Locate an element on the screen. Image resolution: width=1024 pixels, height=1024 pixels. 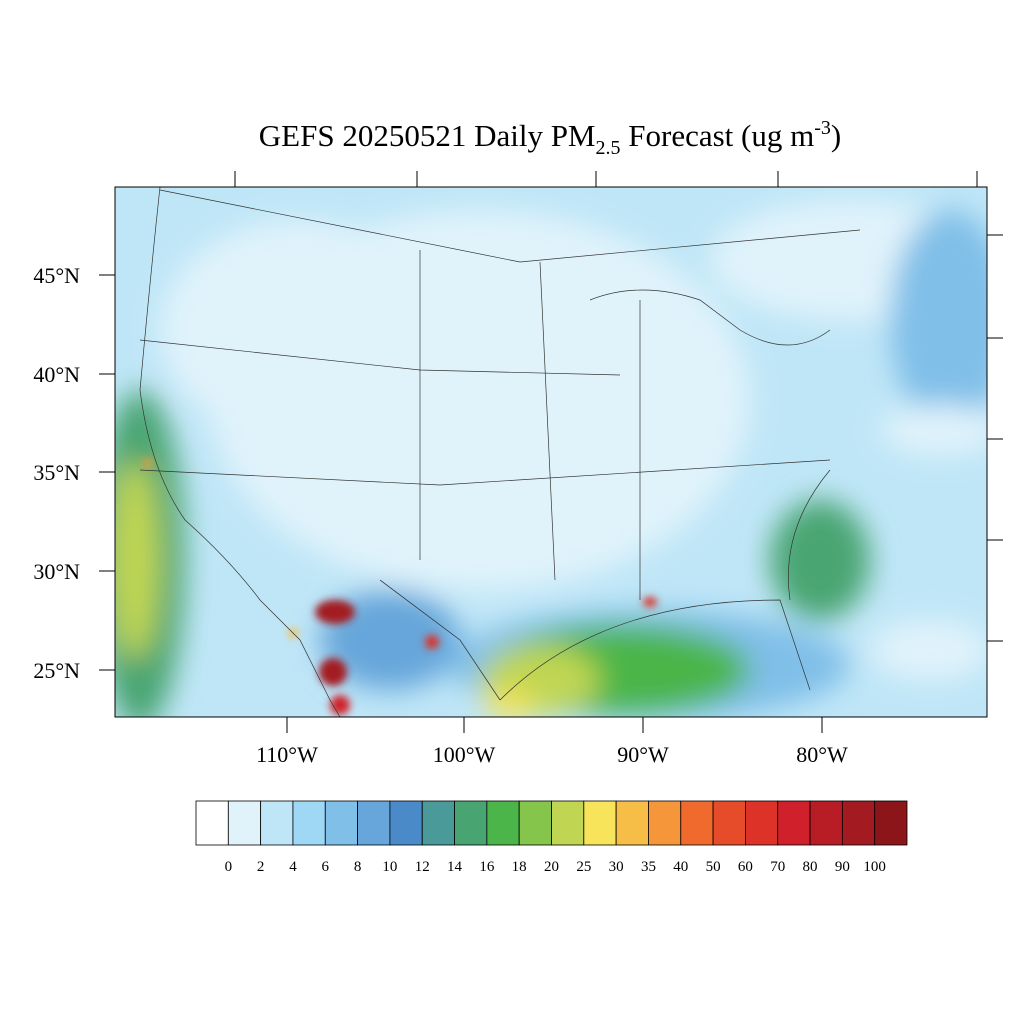
colorbar-label: 2 is located at coordinates (261, 867).